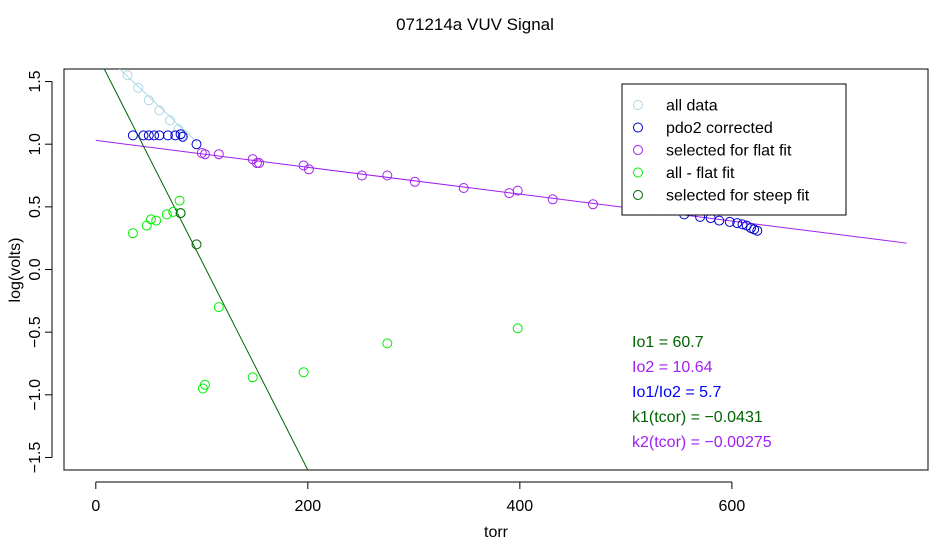 Image resolution: width=950 pixels, height=550 pixels. I want to click on x-tick-label: 0, so click(95, 506).